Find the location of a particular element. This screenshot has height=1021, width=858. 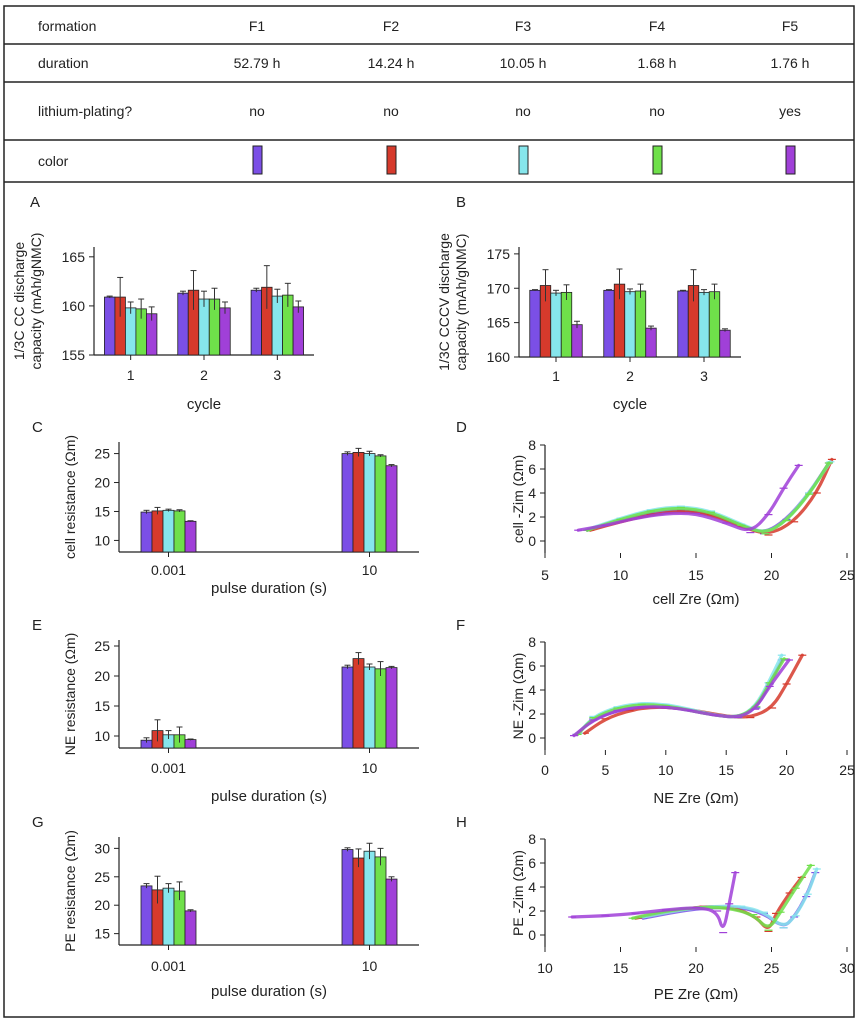

chart-d-y-tick-label: 4 is located at coordinates (532, 493).